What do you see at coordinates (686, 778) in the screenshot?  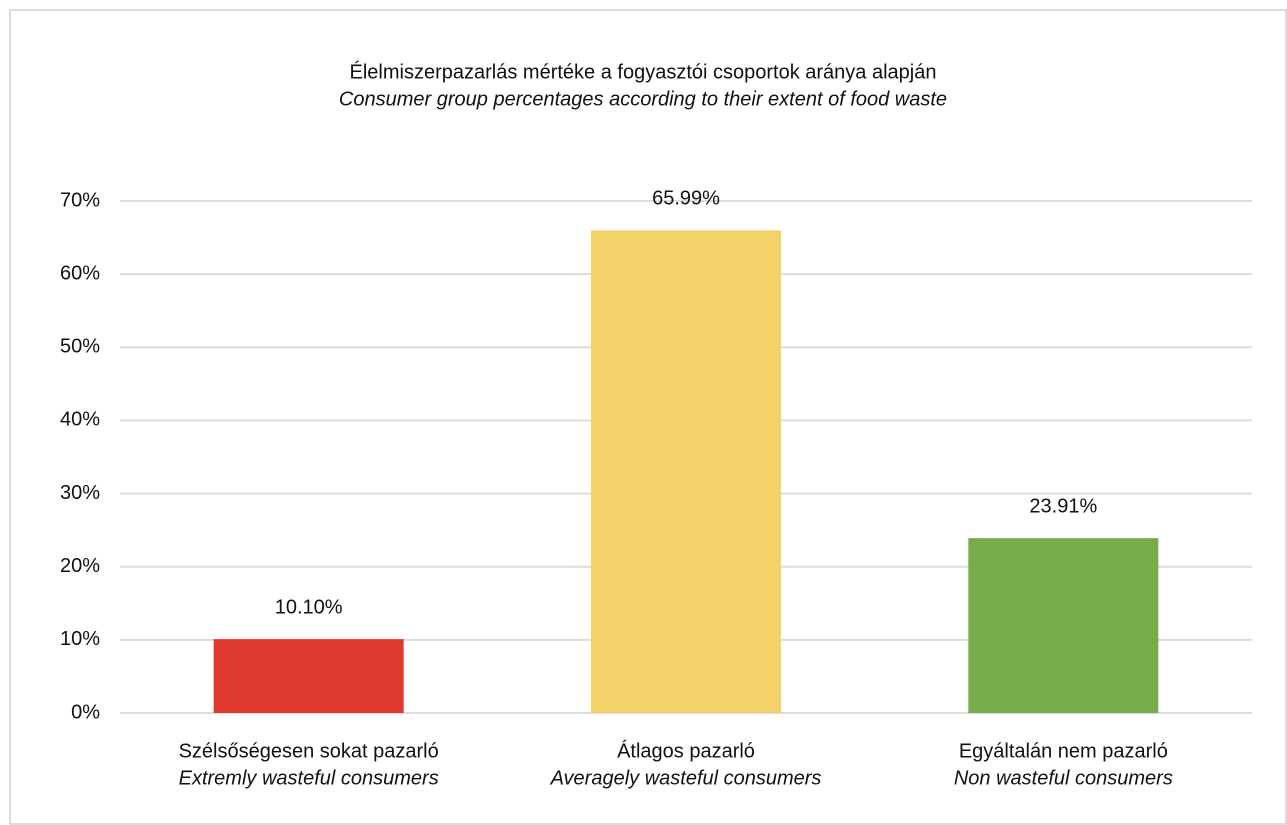 I see `x-tick-translation: Averagely wasteful consumers` at bounding box center [686, 778].